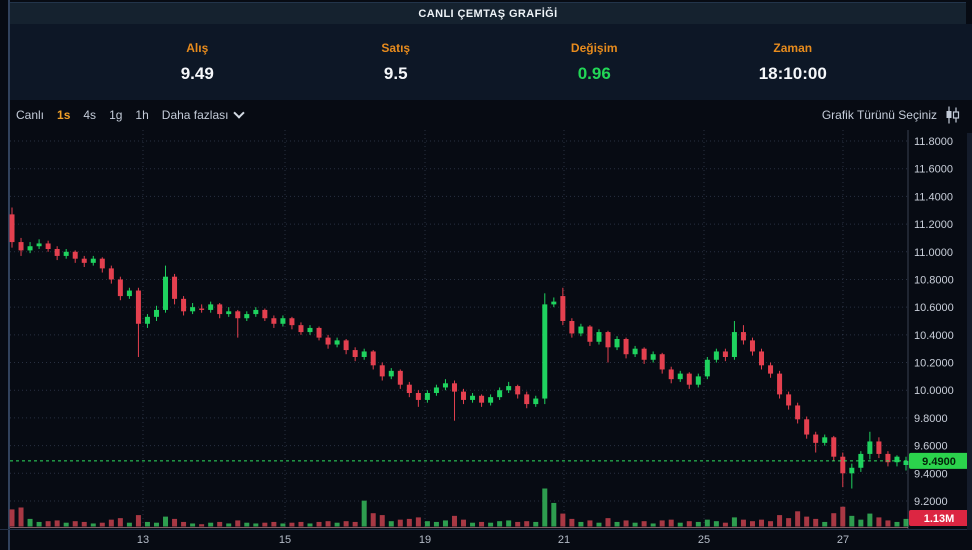 The height and width of the screenshot is (550, 972). What do you see at coordinates (934, 336) in the screenshot?
I see `svg-text: 10.4000` at bounding box center [934, 336].